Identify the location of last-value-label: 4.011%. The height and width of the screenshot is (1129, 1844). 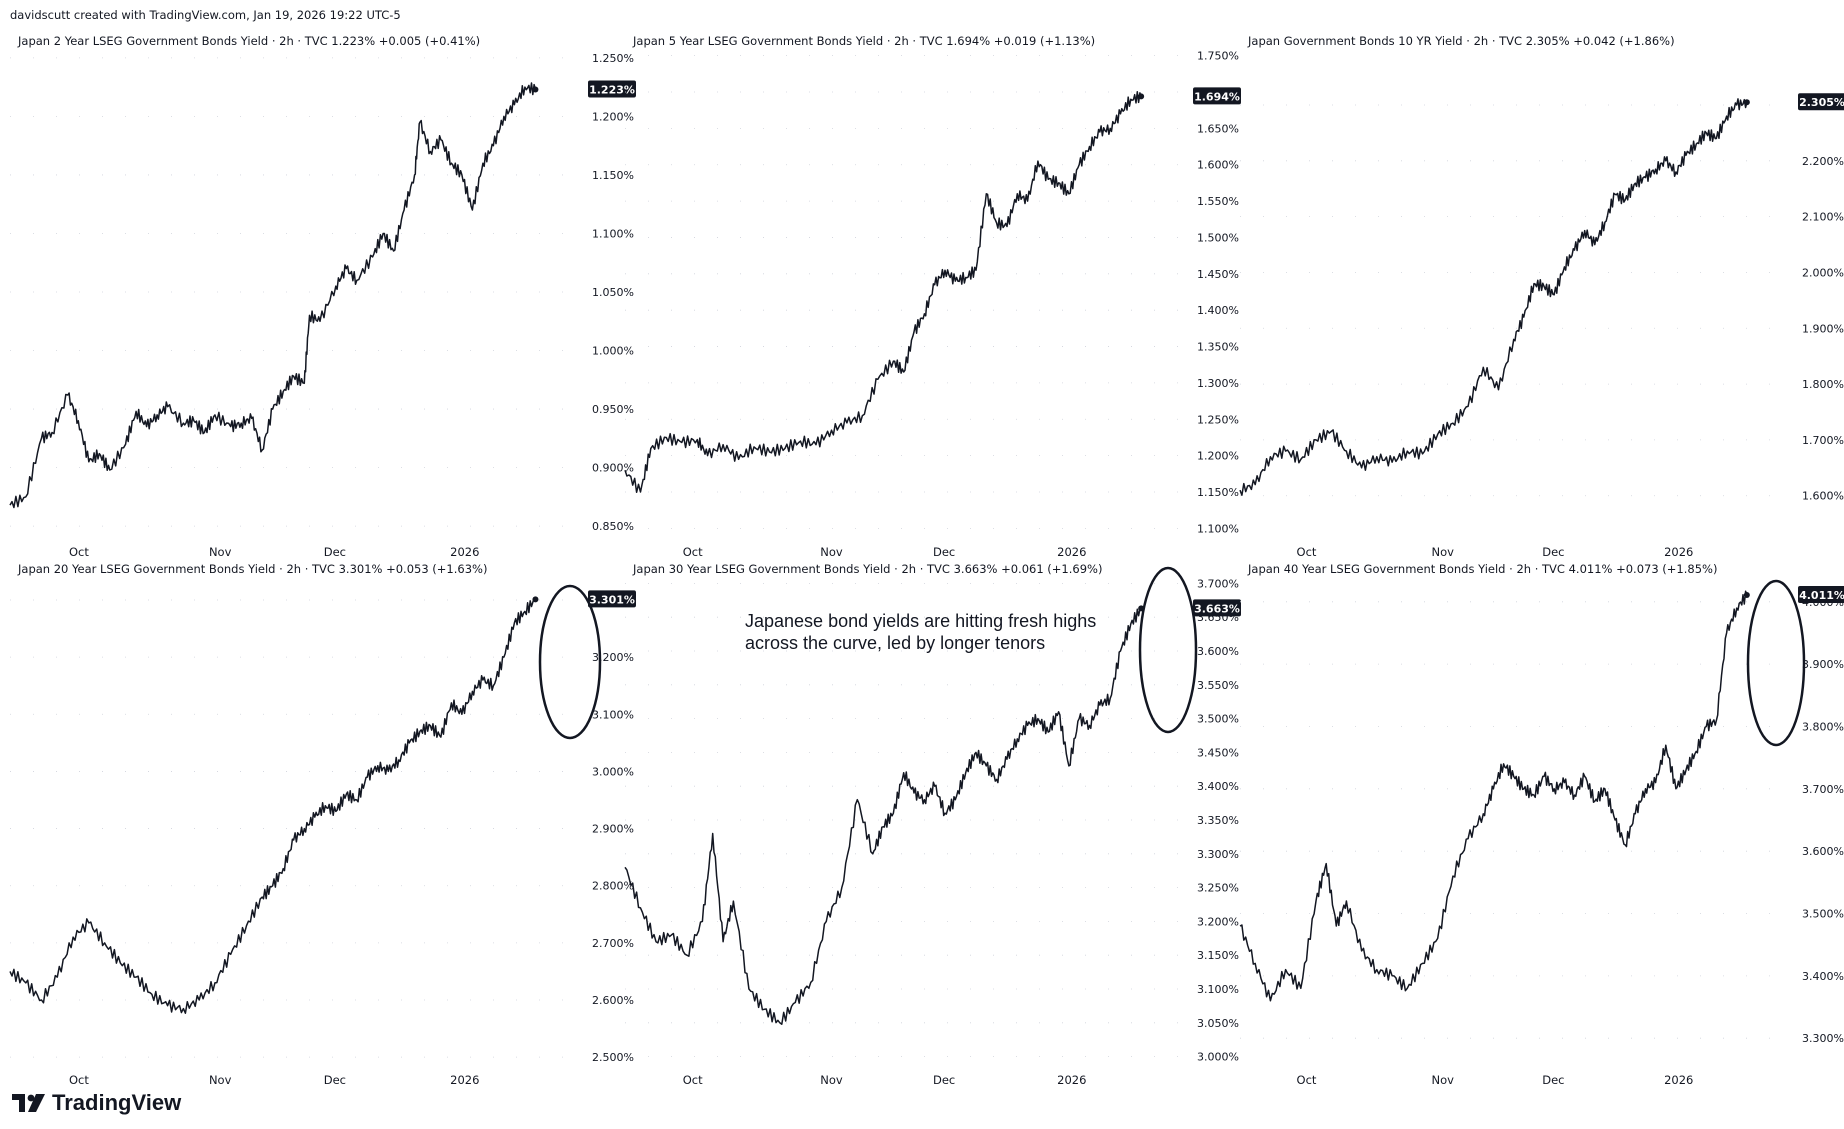
(1821, 595).